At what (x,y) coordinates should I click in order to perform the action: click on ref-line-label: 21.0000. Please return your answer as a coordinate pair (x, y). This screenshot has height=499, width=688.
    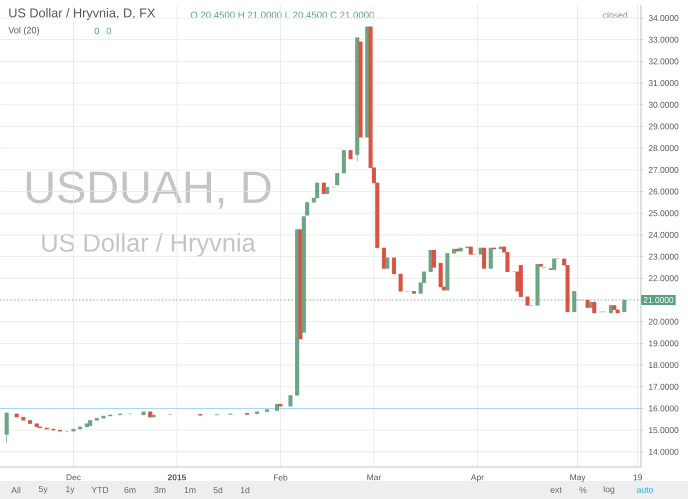
    Looking at the image, I should click on (659, 299).